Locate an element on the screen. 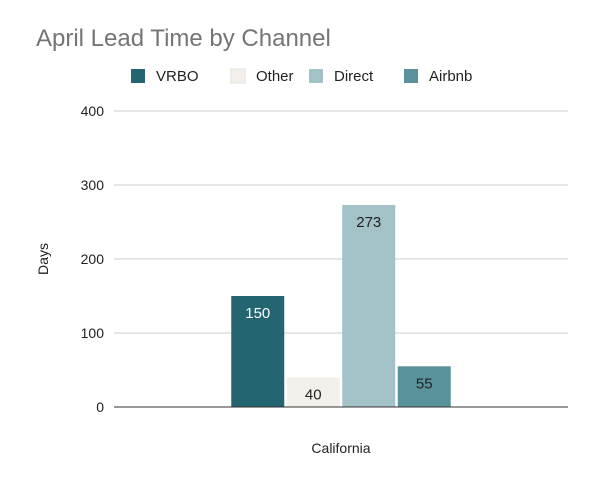 Image resolution: width=600 pixels, height=493 pixels. y-tick-label: 200 is located at coordinates (93, 259).